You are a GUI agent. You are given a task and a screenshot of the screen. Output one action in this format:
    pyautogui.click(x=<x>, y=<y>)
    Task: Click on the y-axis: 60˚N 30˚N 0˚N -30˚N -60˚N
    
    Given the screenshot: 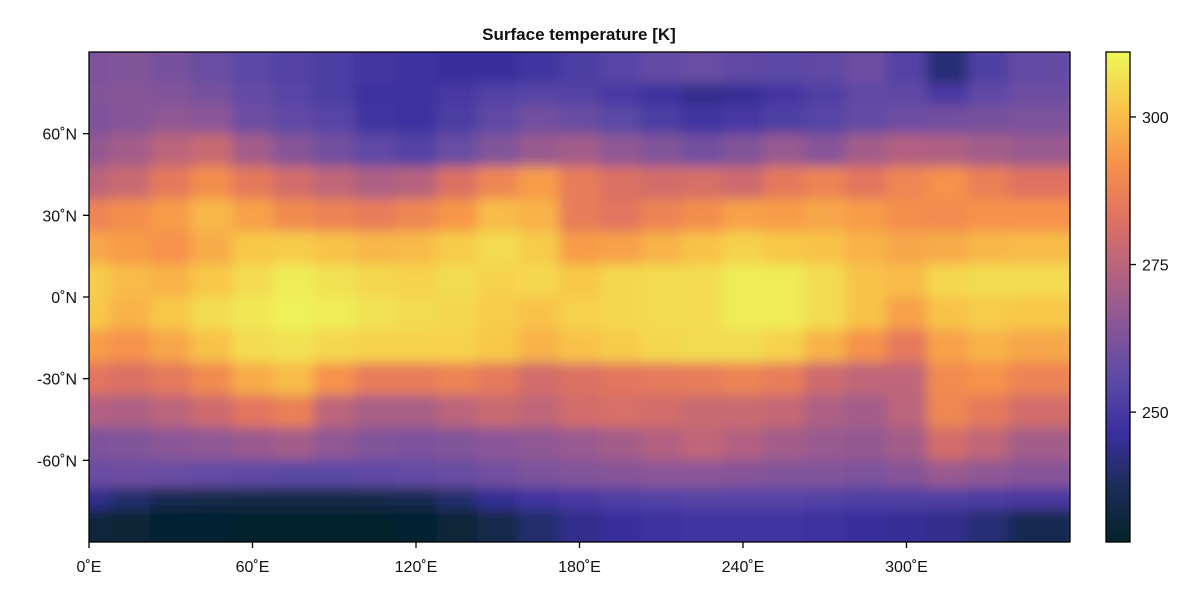 What is the action you would take?
    pyautogui.click(x=63, y=298)
    